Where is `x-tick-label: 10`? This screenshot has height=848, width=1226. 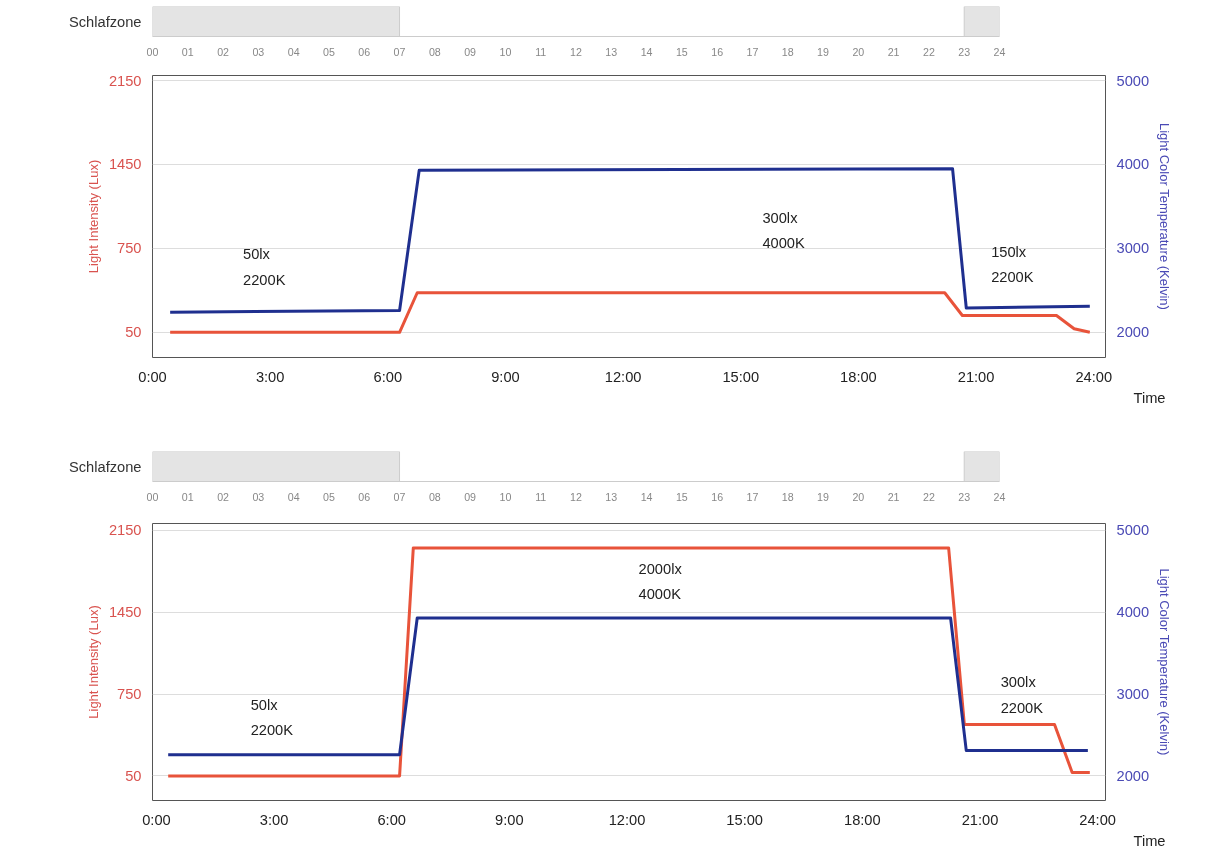 x-tick-label: 10 is located at coordinates (505, 51).